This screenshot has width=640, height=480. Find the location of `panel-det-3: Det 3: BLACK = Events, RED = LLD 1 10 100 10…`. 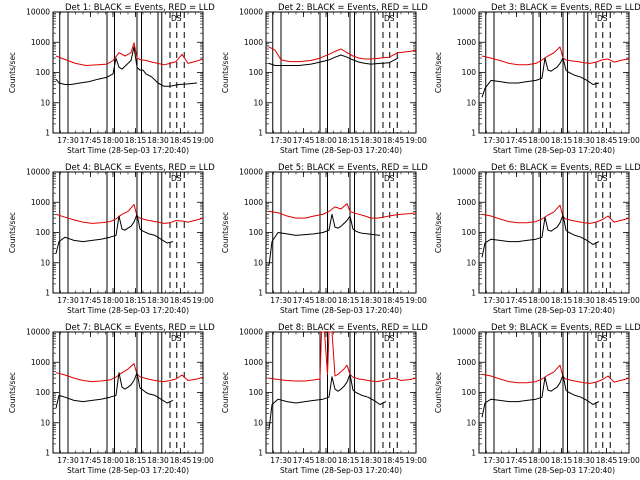

panel-det-3: Det 3: BLACK = Events, RED = LLD 1 10 100 10… is located at coordinates (537, 79).